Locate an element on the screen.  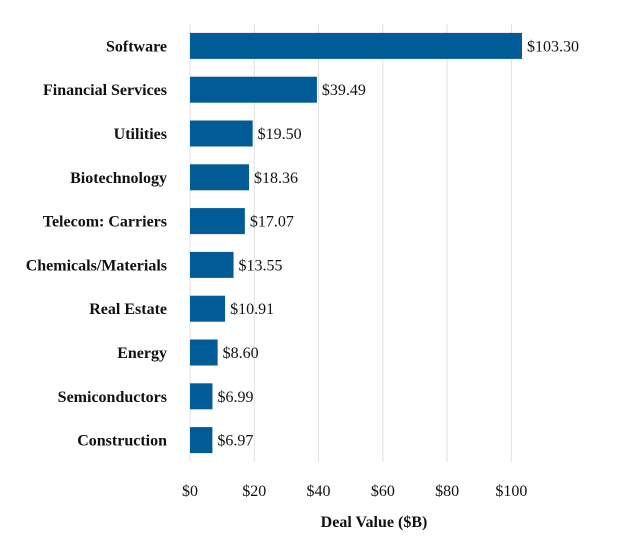
value-label: $8.60 is located at coordinates (241, 353).